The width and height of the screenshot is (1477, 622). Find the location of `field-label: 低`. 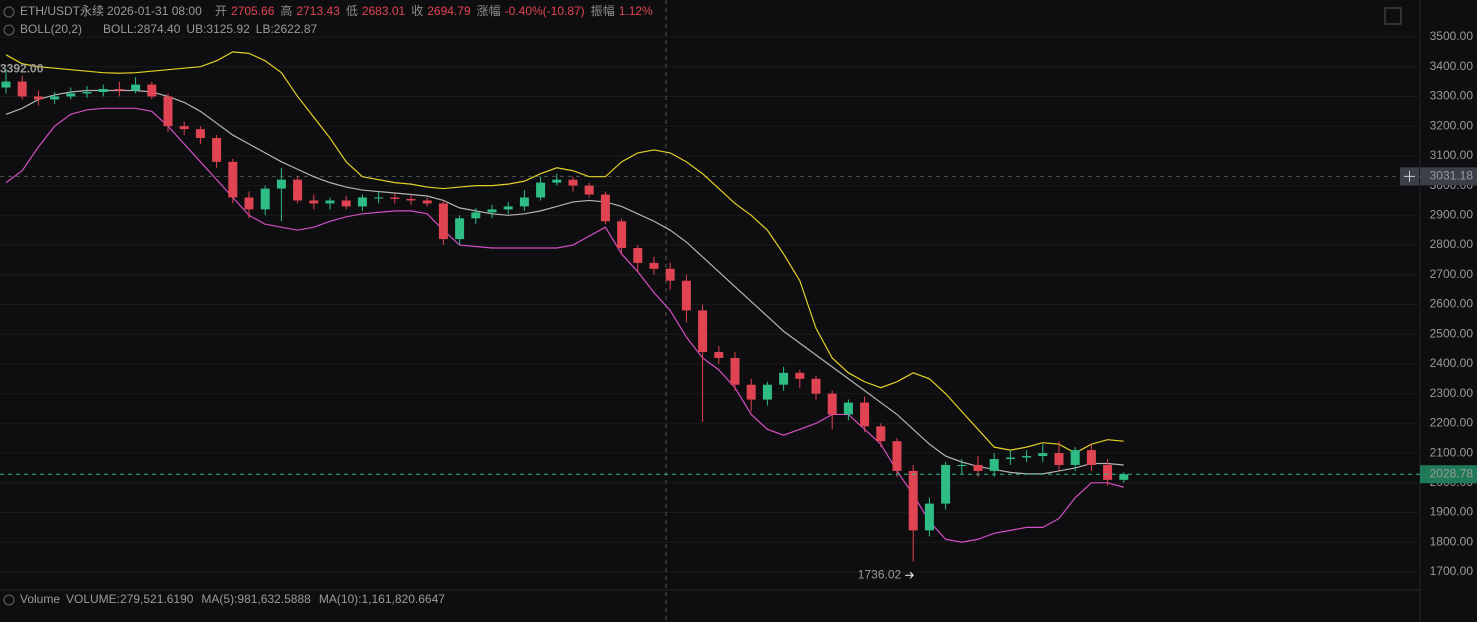

field-label: 低 is located at coordinates (352, 11).